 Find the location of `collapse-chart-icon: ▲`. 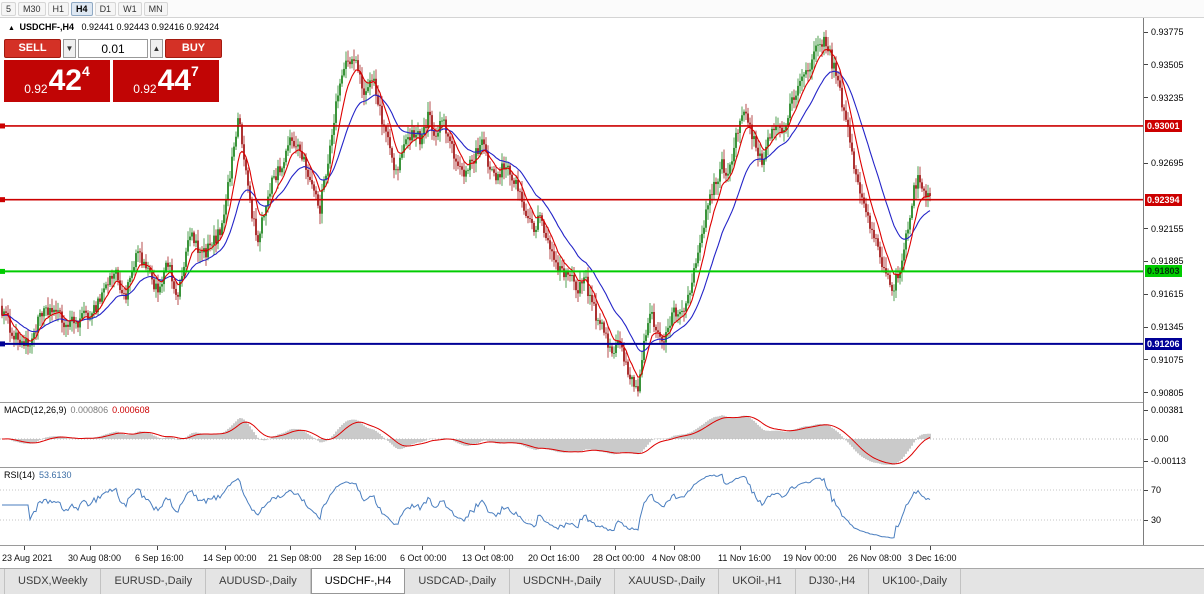

collapse-chart-icon: ▲ is located at coordinates (11, 28).